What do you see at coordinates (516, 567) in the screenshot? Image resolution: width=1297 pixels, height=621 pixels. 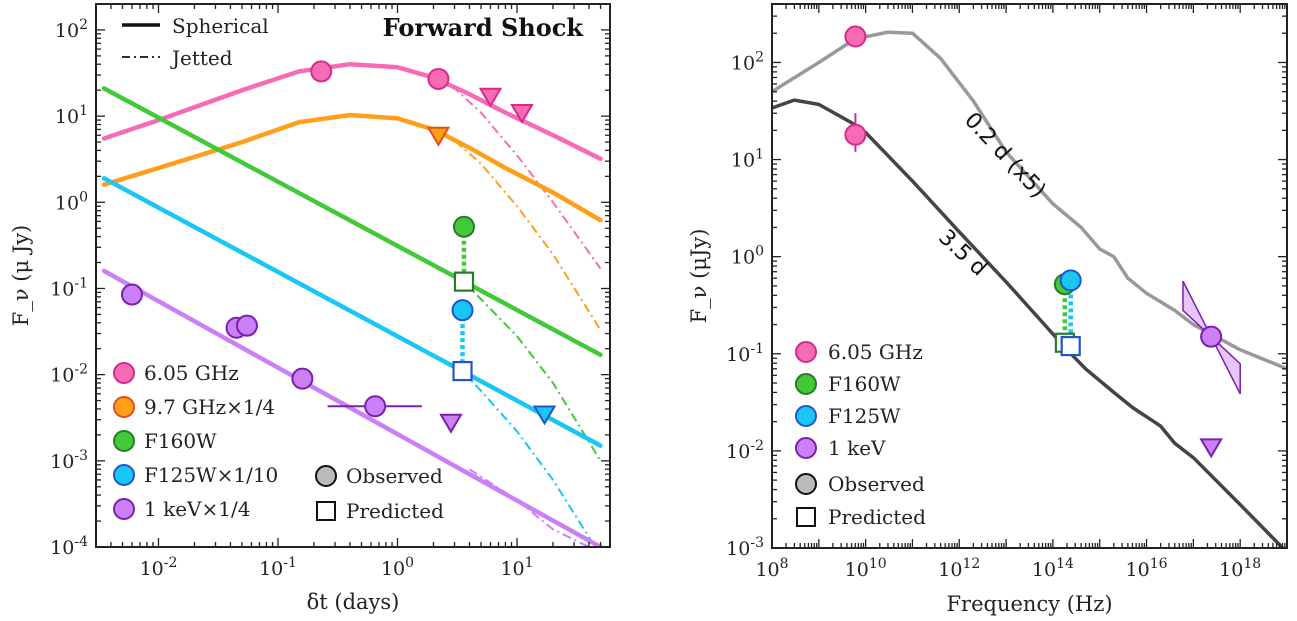 I see `left-x-tick-label: 10¹` at bounding box center [516, 567].